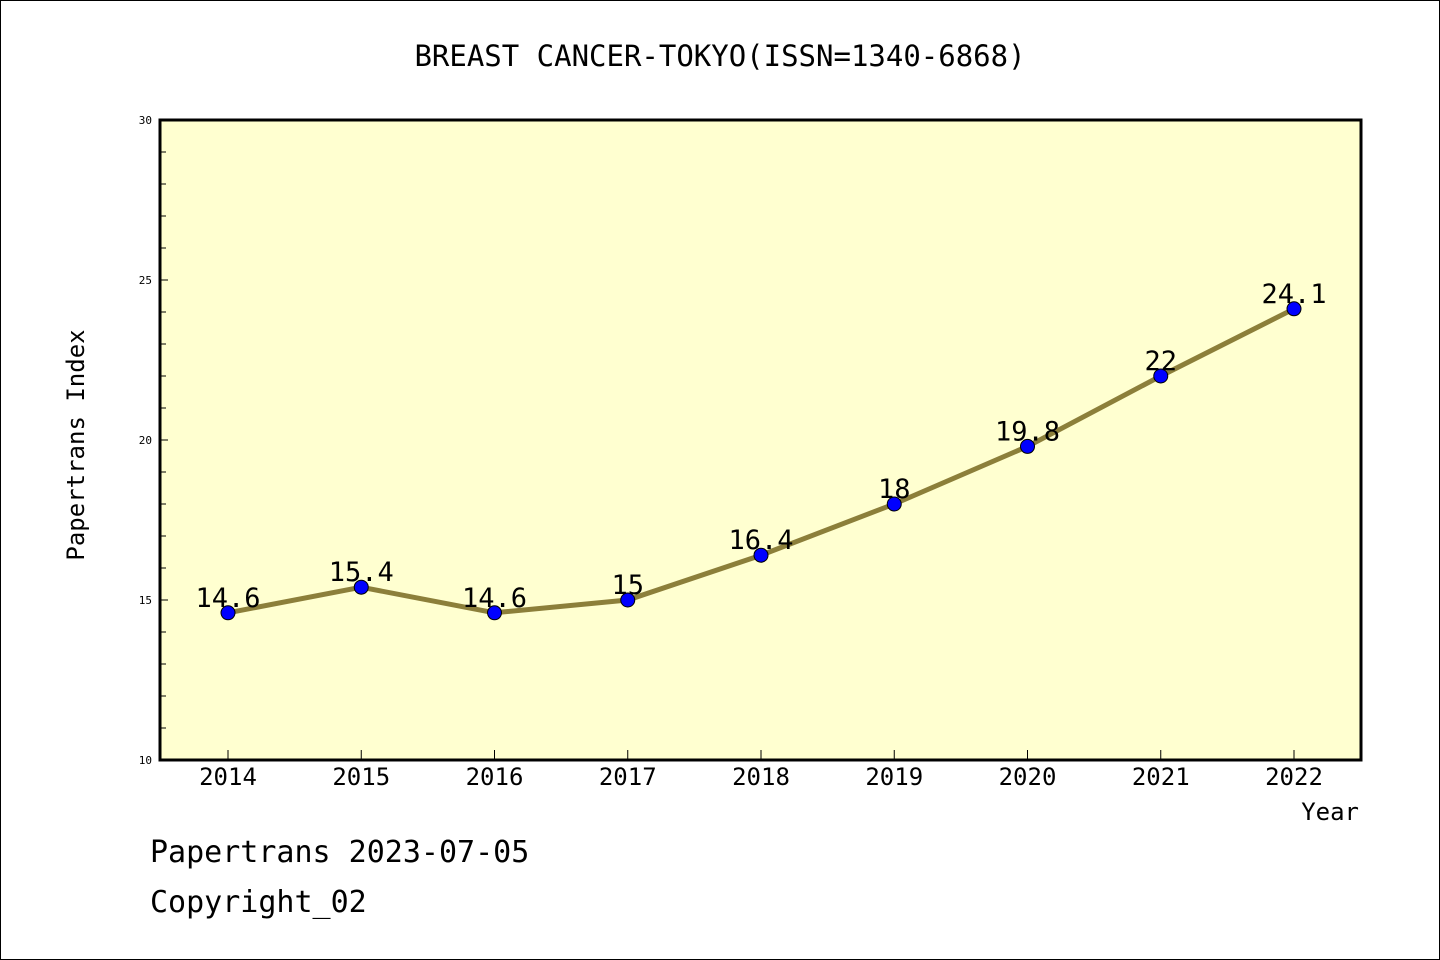 The image size is (1440, 960). Describe the element at coordinates (894, 489) in the screenshot. I see `data-label: 18` at that location.